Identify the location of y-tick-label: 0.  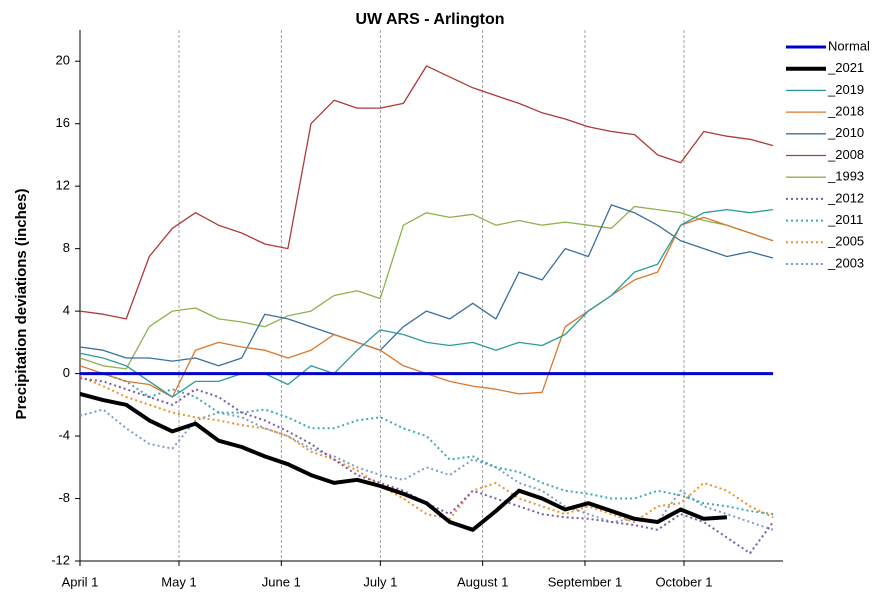
(66, 372).